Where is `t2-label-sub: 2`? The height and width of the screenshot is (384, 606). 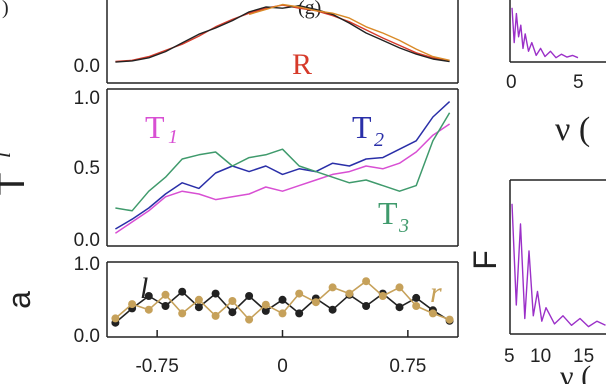
t2-label-sub: 2 is located at coordinates (379, 140).